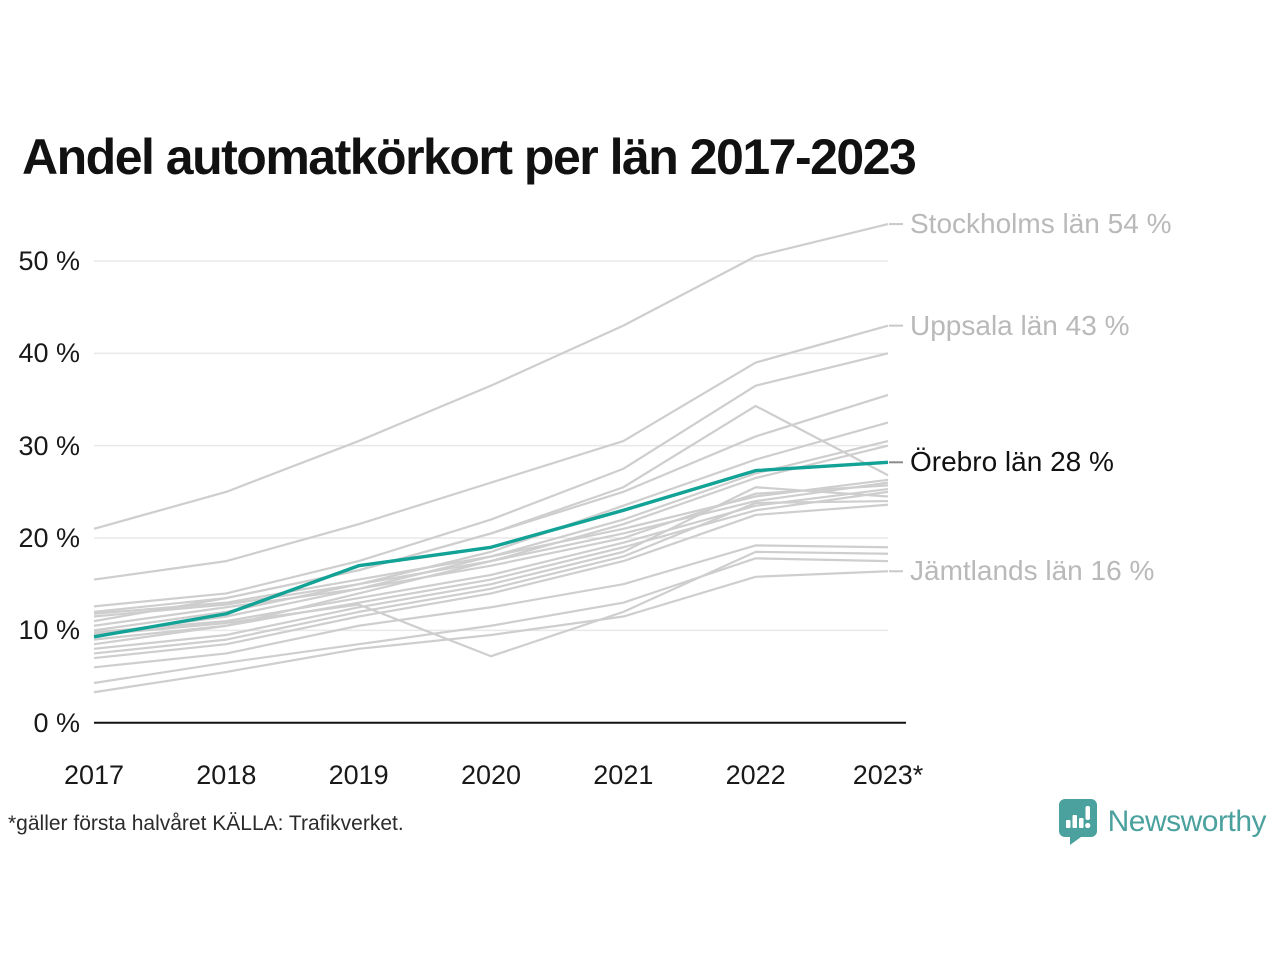 The width and height of the screenshot is (1280, 960). Describe the element at coordinates (1032, 571) in the screenshot. I see `series-label-jamtland: Jämtlands län 16 %` at that location.